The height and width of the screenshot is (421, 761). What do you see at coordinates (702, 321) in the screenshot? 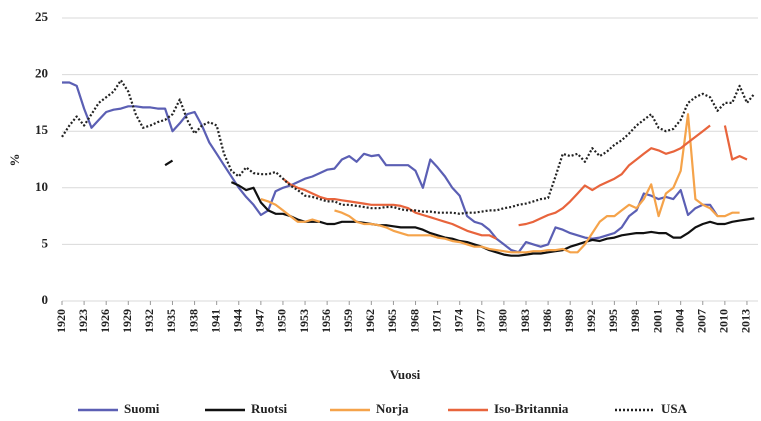
I see `x-tick-label: 2007` at bounding box center [702, 321].